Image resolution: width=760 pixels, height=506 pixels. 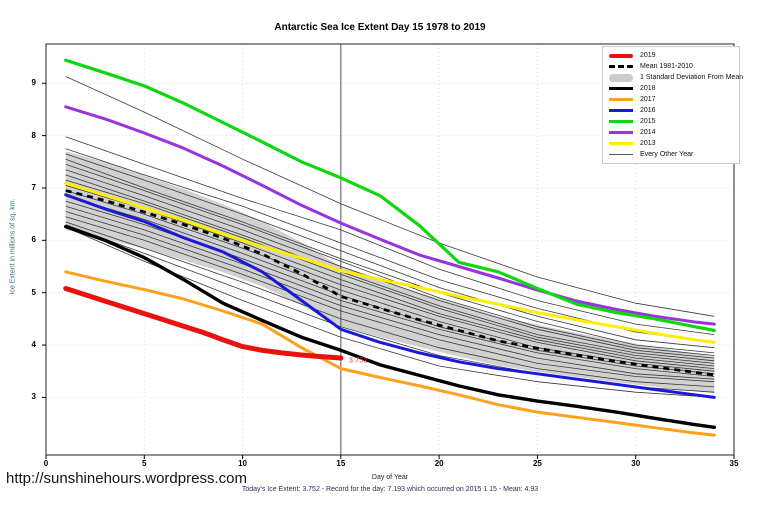 I want to click on y-tick-label: 7, so click(x=33, y=187).